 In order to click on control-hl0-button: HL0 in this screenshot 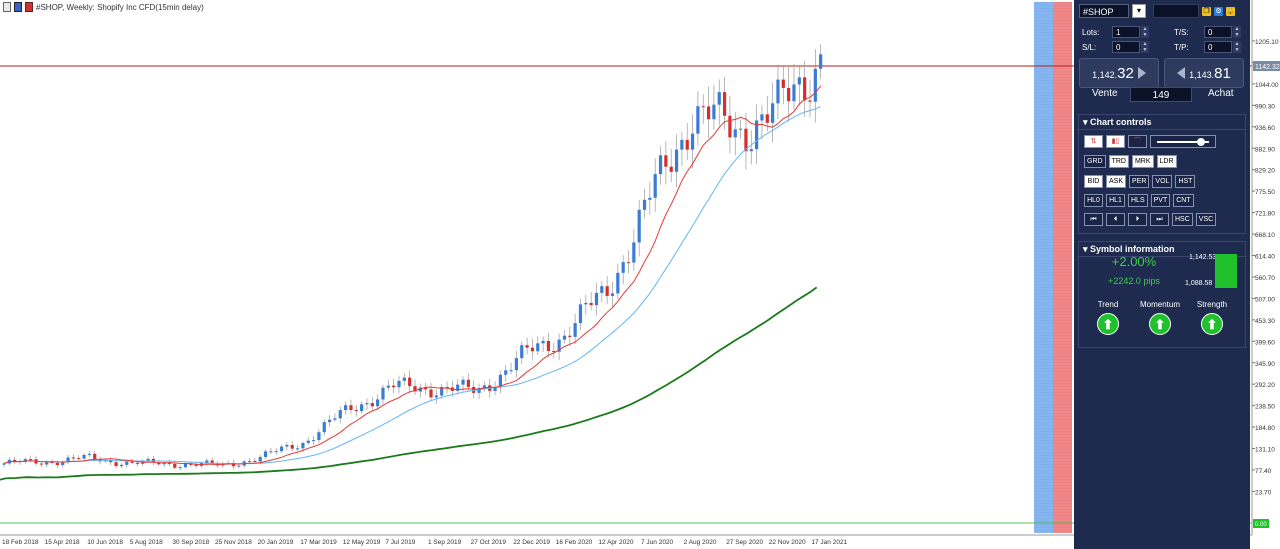, I will do `click(1093, 200)`.